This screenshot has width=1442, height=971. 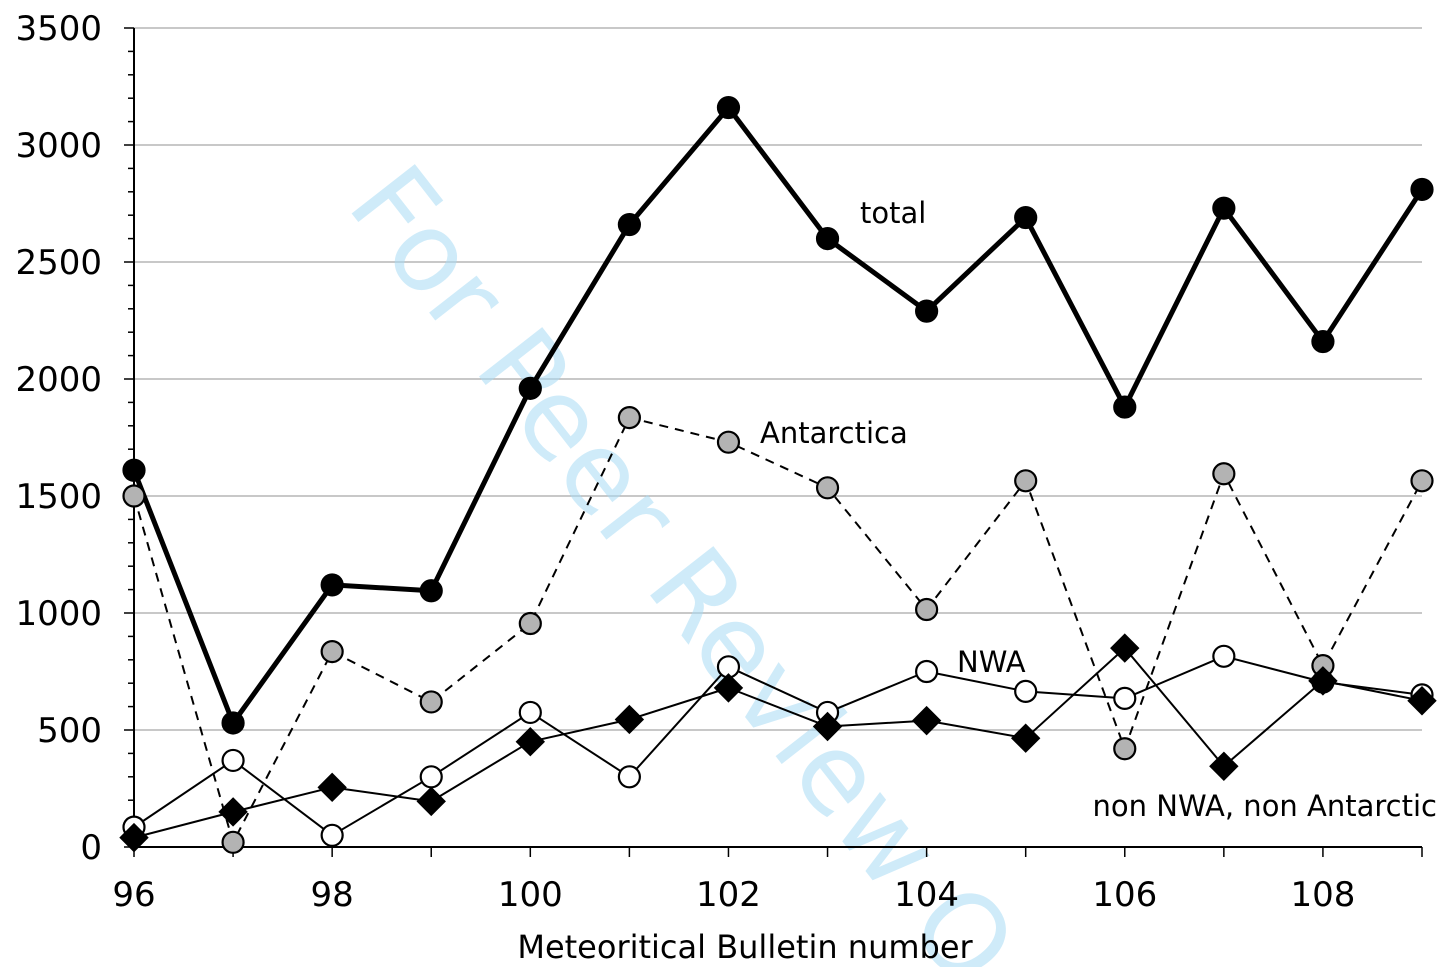 What do you see at coordinates (991, 662) in the screenshot?
I see `series-label-nwa: NWA` at bounding box center [991, 662].